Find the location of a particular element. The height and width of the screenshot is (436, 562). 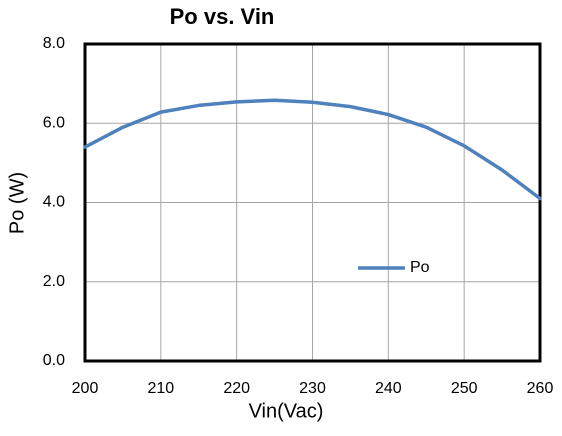

y-tick-label: 4.0 is located at coordinates (54, 202).